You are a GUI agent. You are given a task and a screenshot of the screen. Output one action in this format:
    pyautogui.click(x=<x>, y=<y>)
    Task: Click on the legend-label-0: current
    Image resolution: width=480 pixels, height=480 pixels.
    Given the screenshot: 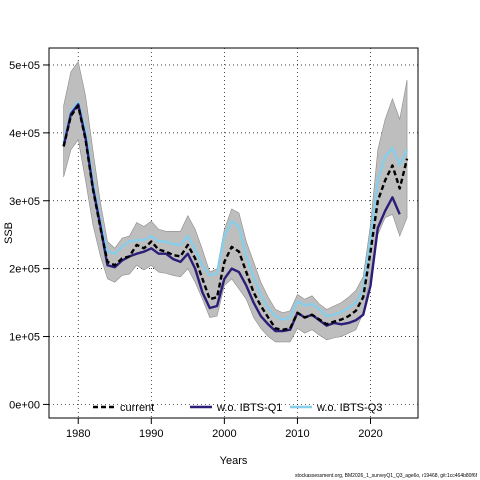 What is the action you would take?
    pyautogui.click(x=137, y=408)
    